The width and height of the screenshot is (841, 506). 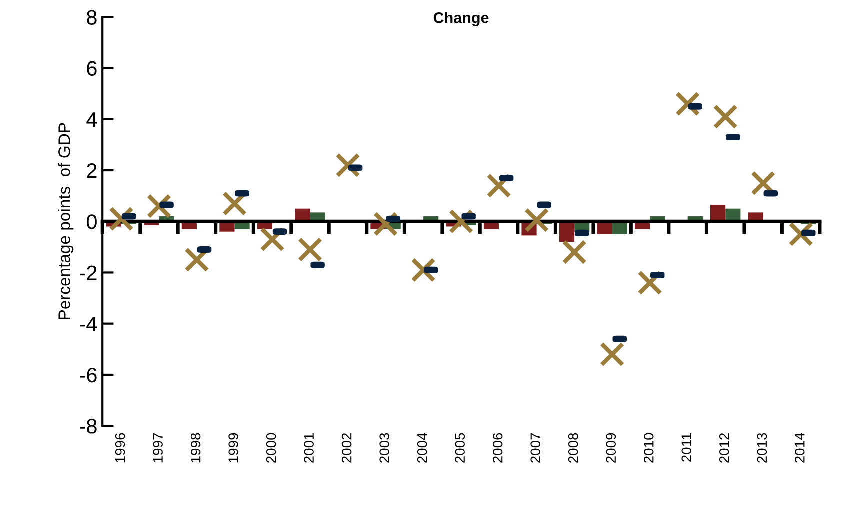 I want to click on x-tick-label: 2005, so click(x=460, y=448).